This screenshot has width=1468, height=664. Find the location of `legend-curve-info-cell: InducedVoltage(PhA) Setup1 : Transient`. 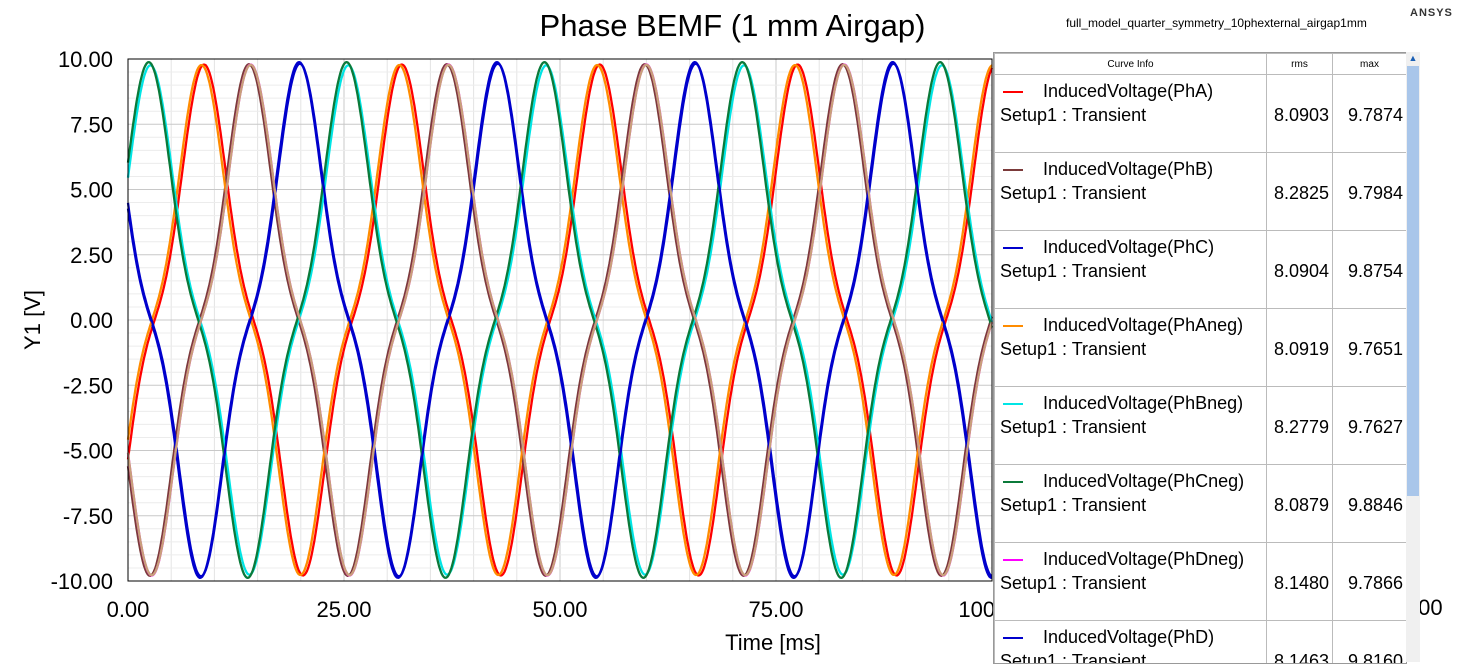

legend-curve-info-cell: InducedVoltage(PhA) Setup1 : Transient is located at coordinates (1131, 114).